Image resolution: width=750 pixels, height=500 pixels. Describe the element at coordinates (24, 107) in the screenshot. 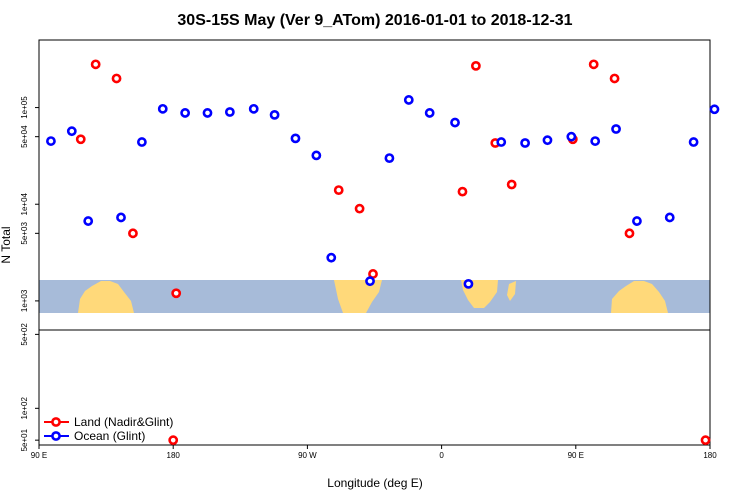

I see `upper-y-tick-label: 1e+05` at that location.